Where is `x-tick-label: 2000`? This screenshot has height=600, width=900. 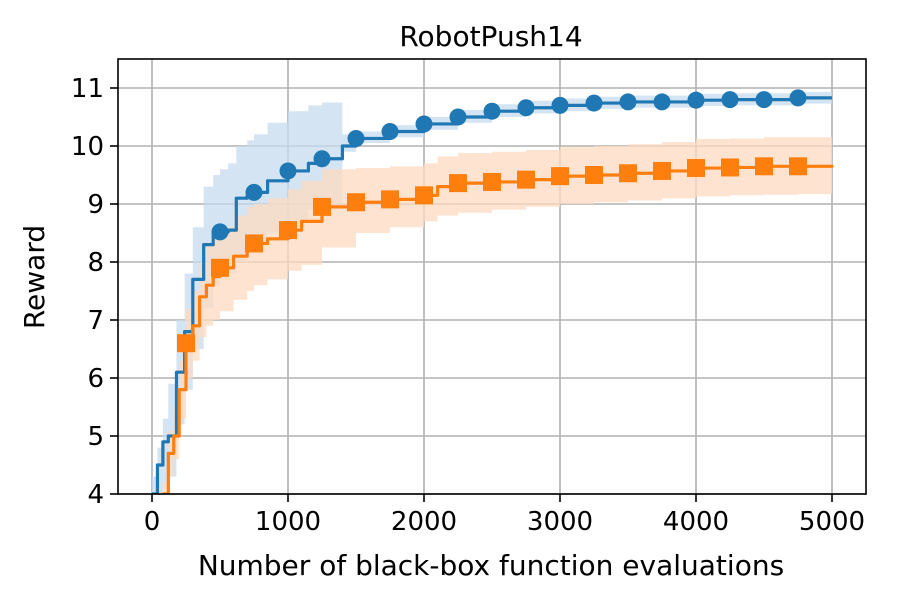 x-tick-label: 2000 is located at coordinates (424, 522).